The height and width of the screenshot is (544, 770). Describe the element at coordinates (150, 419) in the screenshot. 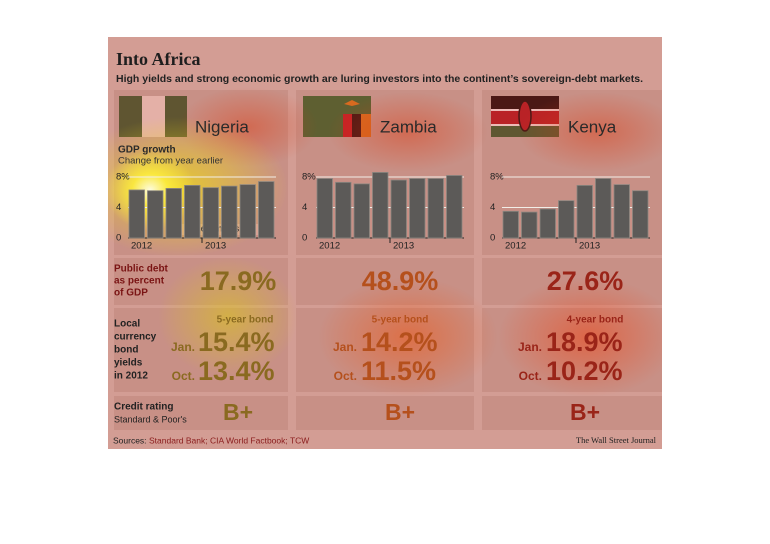

I see `credit-sub: Standard & Poor's` at that location.